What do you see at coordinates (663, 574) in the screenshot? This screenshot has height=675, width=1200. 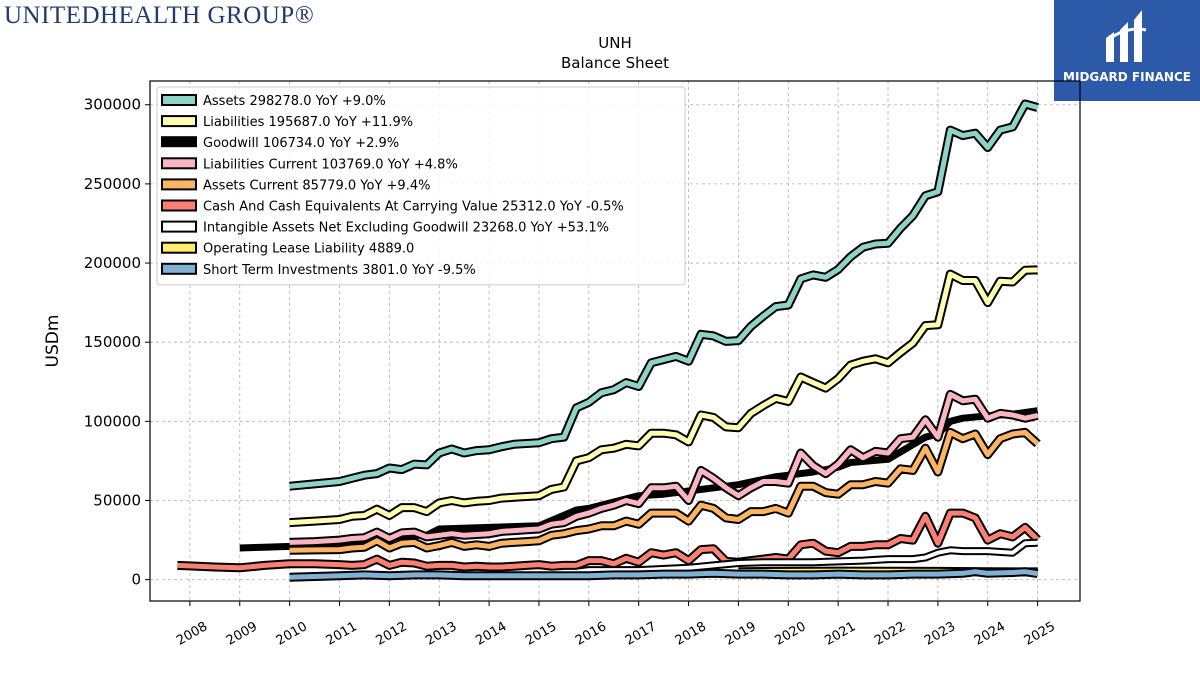 I see `series-line-short-term-investments` at bounding box center [663, 574].